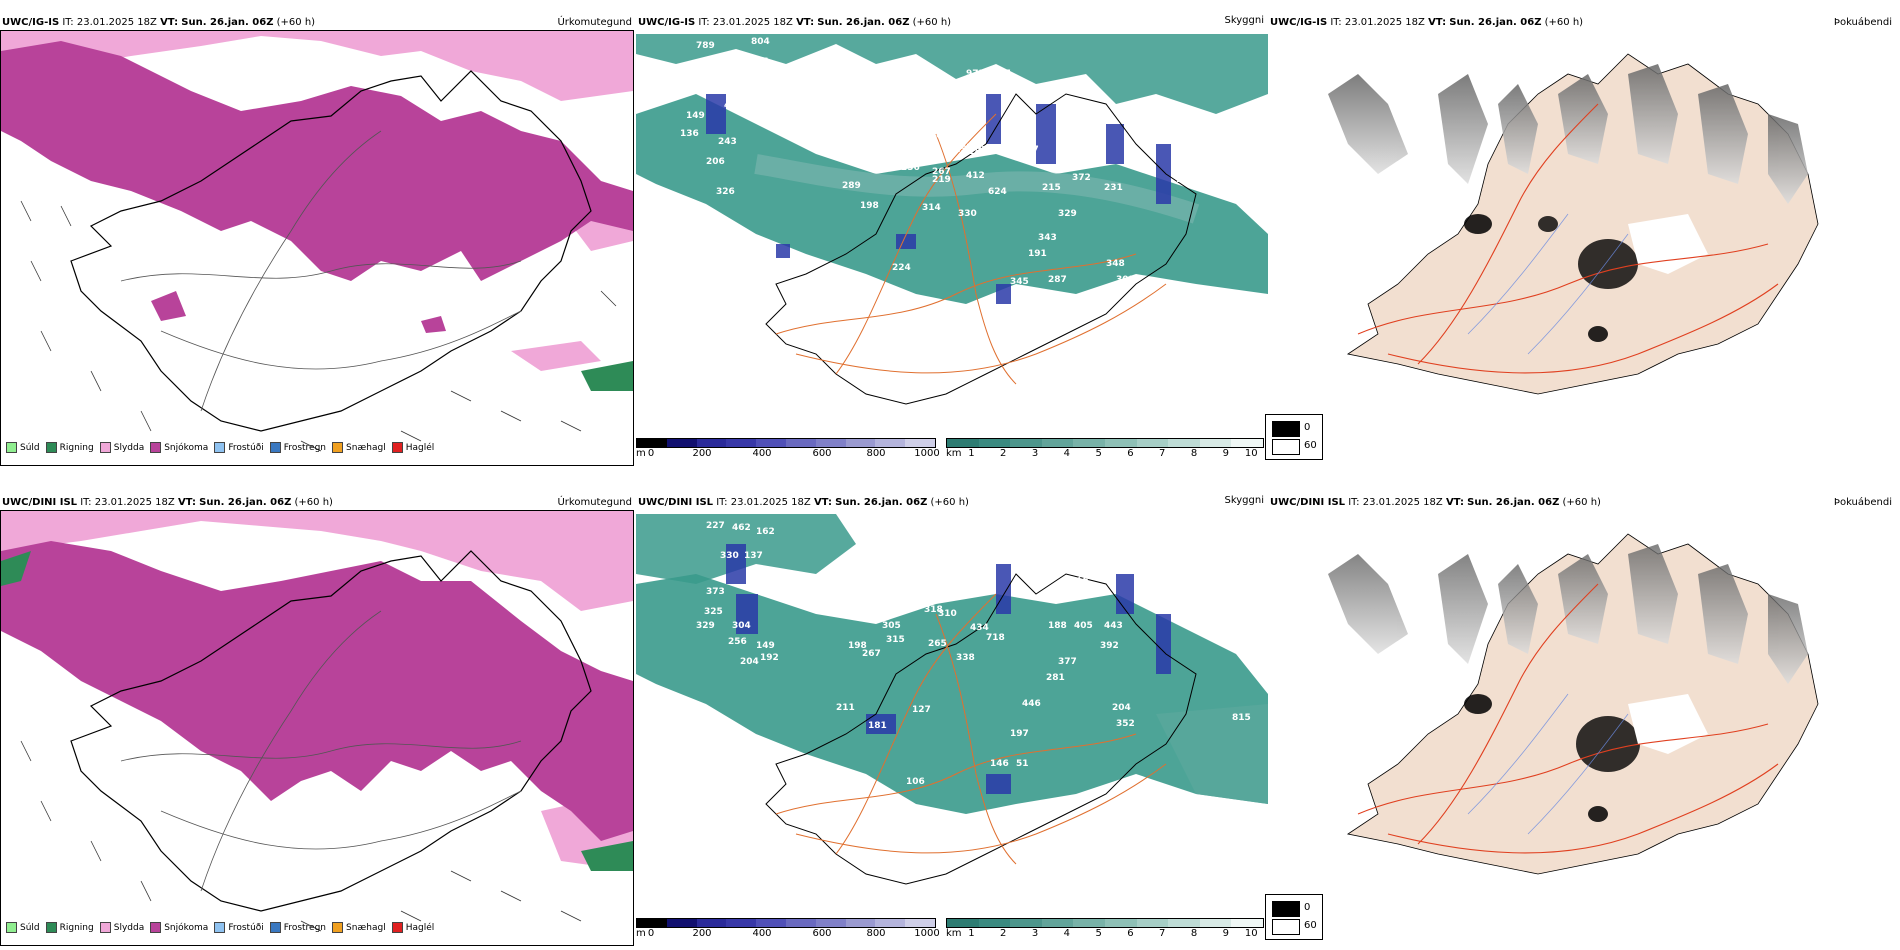 This screenshot has height=950, width=1900. I want to click on svg-text: 314, so click(931, 208).